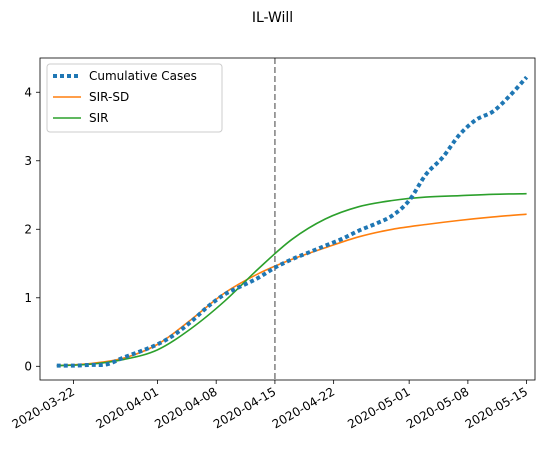  Describe the element at coordinates (127, 407) in the screenshot. I see `x-tick-label: 2020-04-01` at that location.